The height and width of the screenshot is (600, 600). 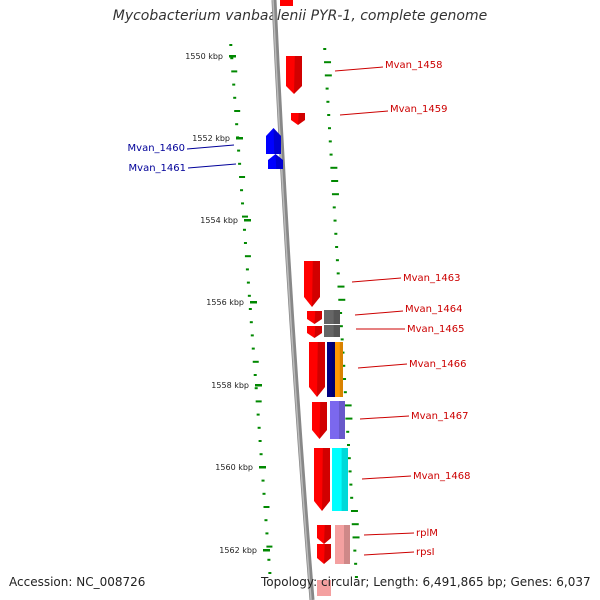 What do you see at coordinates (433, 309) in the screenshot?
I see `gene-label-mvan-1464: Mvan_1464` at bounding box center [433, 309].